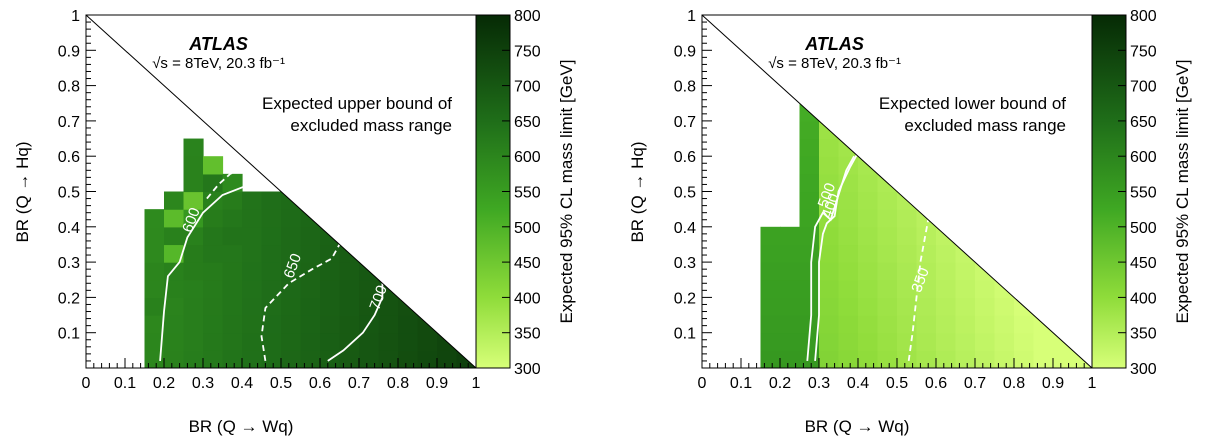 This screenshot has height=437, width=1209. I want to click on x-tick-label: 0.3, so click(203, 383).